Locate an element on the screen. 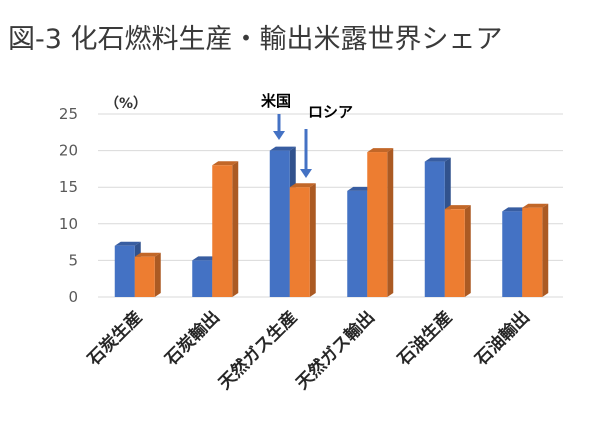 The width and height of the screenshot is (600, 433). y-tick-label: 20 is located at coordinates (68, 151).